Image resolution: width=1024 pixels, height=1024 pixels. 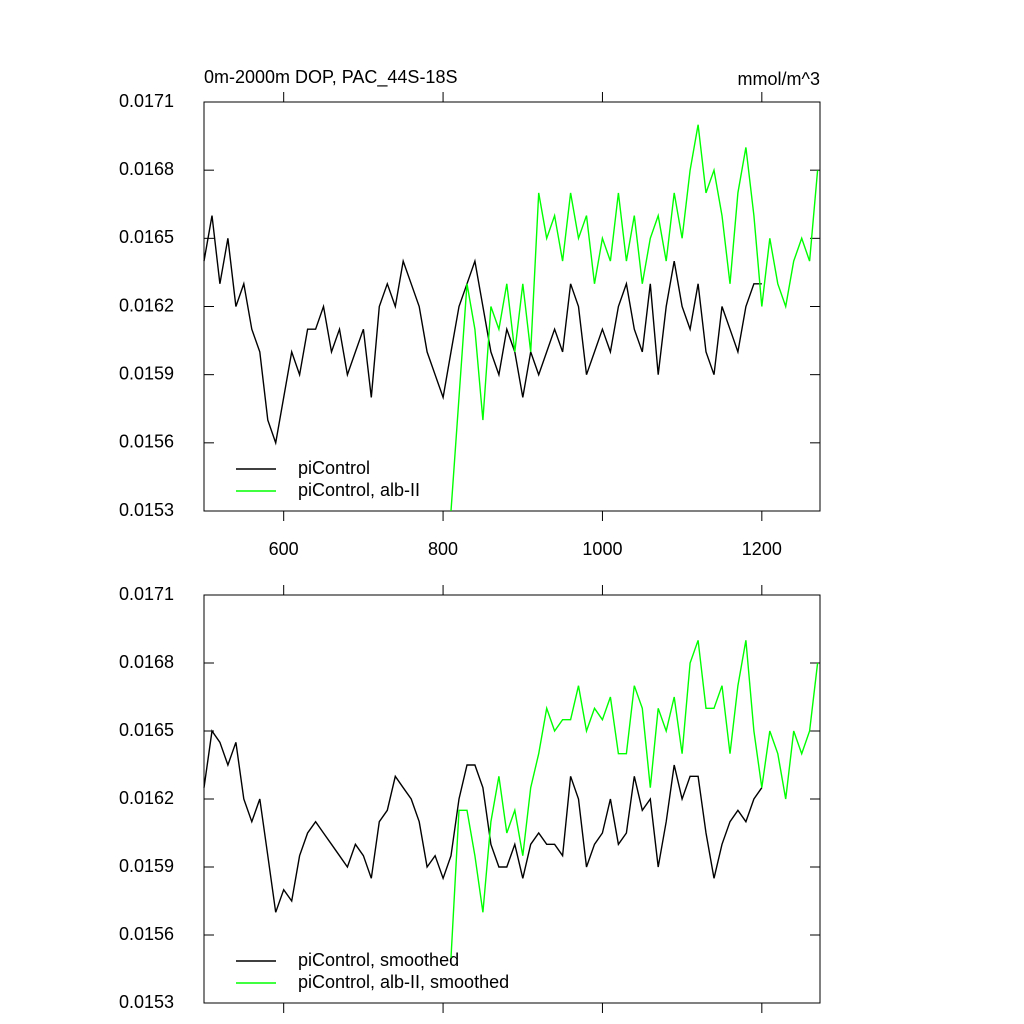 What do you see at coordinates (779, 79) in the screenshot?
I see `units-label: mmol/m^3` at bounding box center [779, 79].